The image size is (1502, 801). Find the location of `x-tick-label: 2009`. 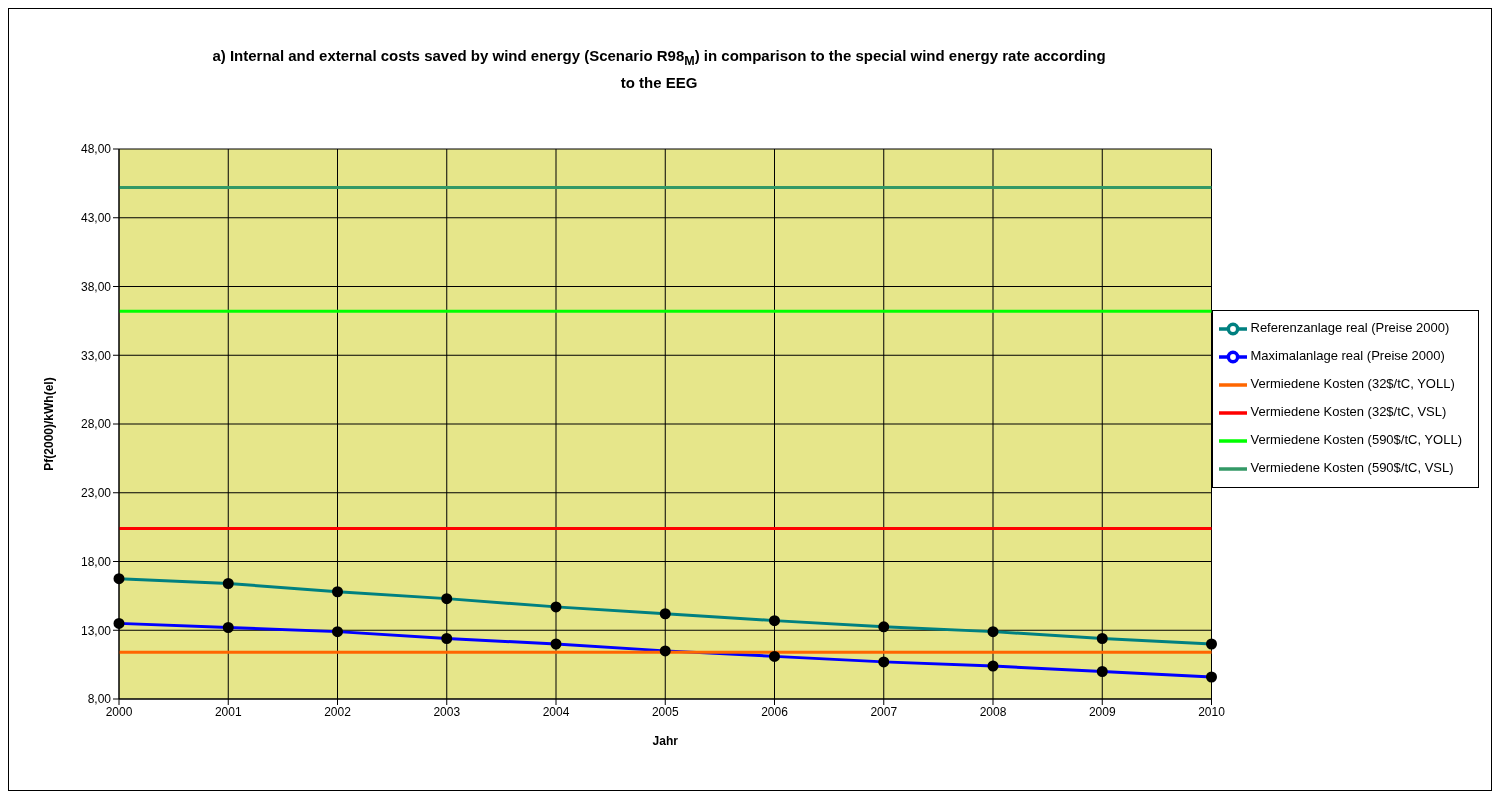

x-tick-label: 2009 is located at coordinates (1102, 711).